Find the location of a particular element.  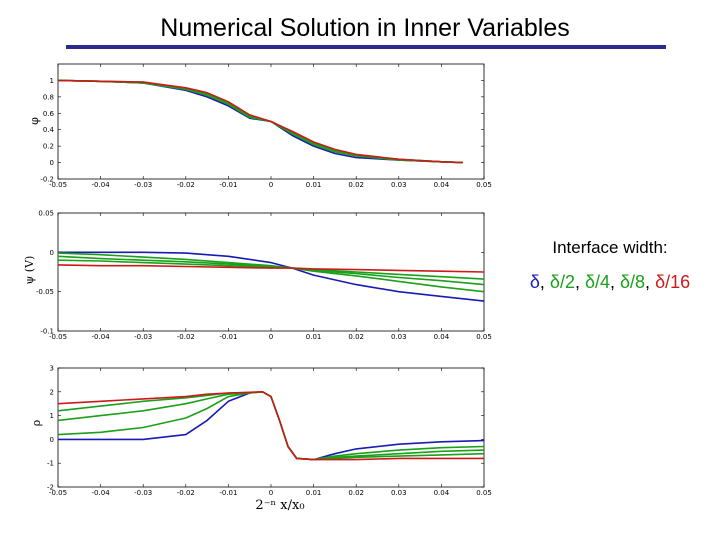

x-axis-label: 2⁻ⁿ x/x₀ is located at coordinates (279, 505).